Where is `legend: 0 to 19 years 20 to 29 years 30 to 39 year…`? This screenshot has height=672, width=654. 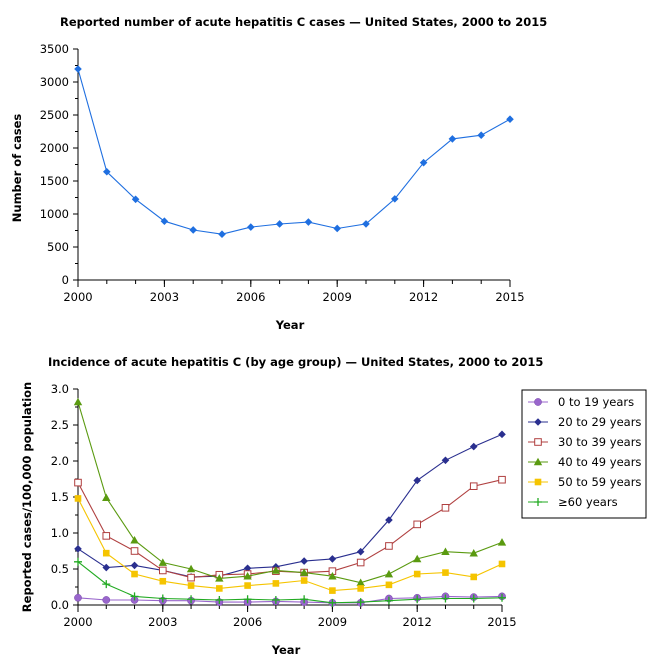 legend: 0 to 19 years 20 to 29 years 30 to 39 year… is located at coordinates (584, 454).